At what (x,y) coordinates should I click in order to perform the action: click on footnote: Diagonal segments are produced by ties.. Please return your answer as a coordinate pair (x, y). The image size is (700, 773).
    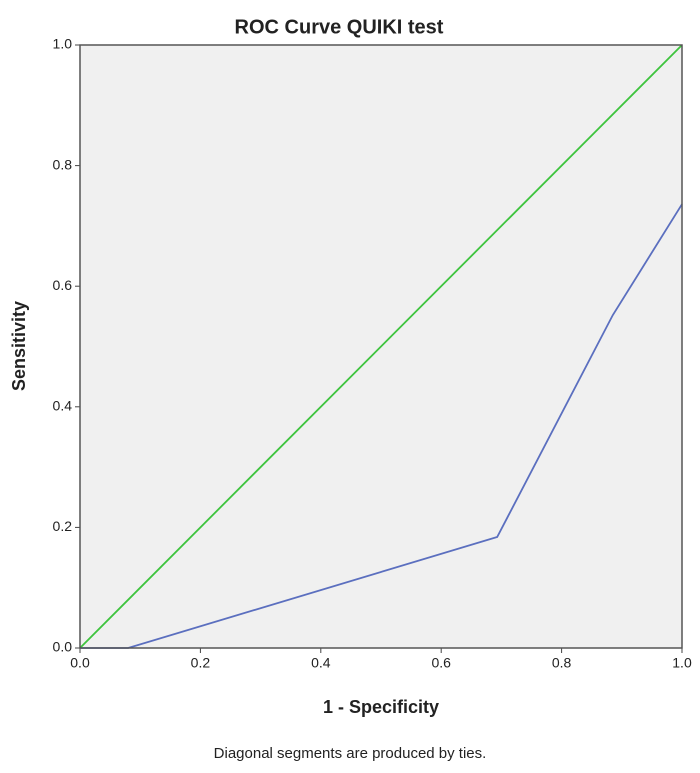
    Looking at the image, I should click on (350, 753).